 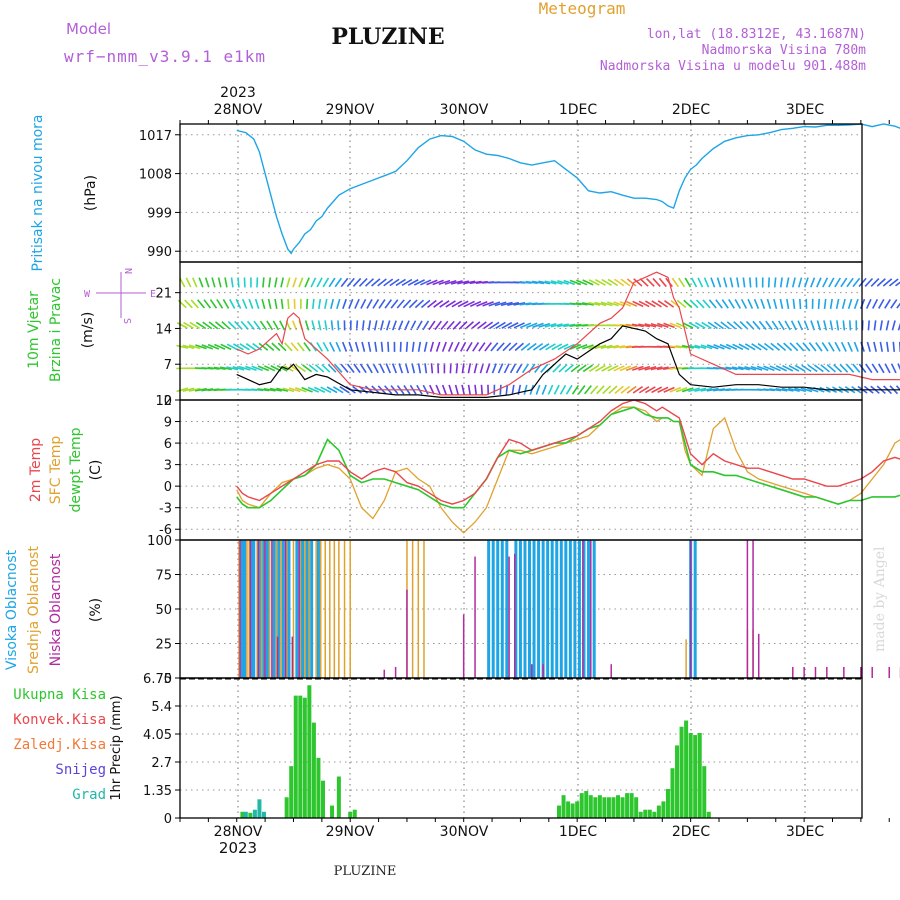 What do you see at coordinates (350, 110) in the screenshot?
I see `day-label-top: 29NOV` at bounding box center [350, 110].